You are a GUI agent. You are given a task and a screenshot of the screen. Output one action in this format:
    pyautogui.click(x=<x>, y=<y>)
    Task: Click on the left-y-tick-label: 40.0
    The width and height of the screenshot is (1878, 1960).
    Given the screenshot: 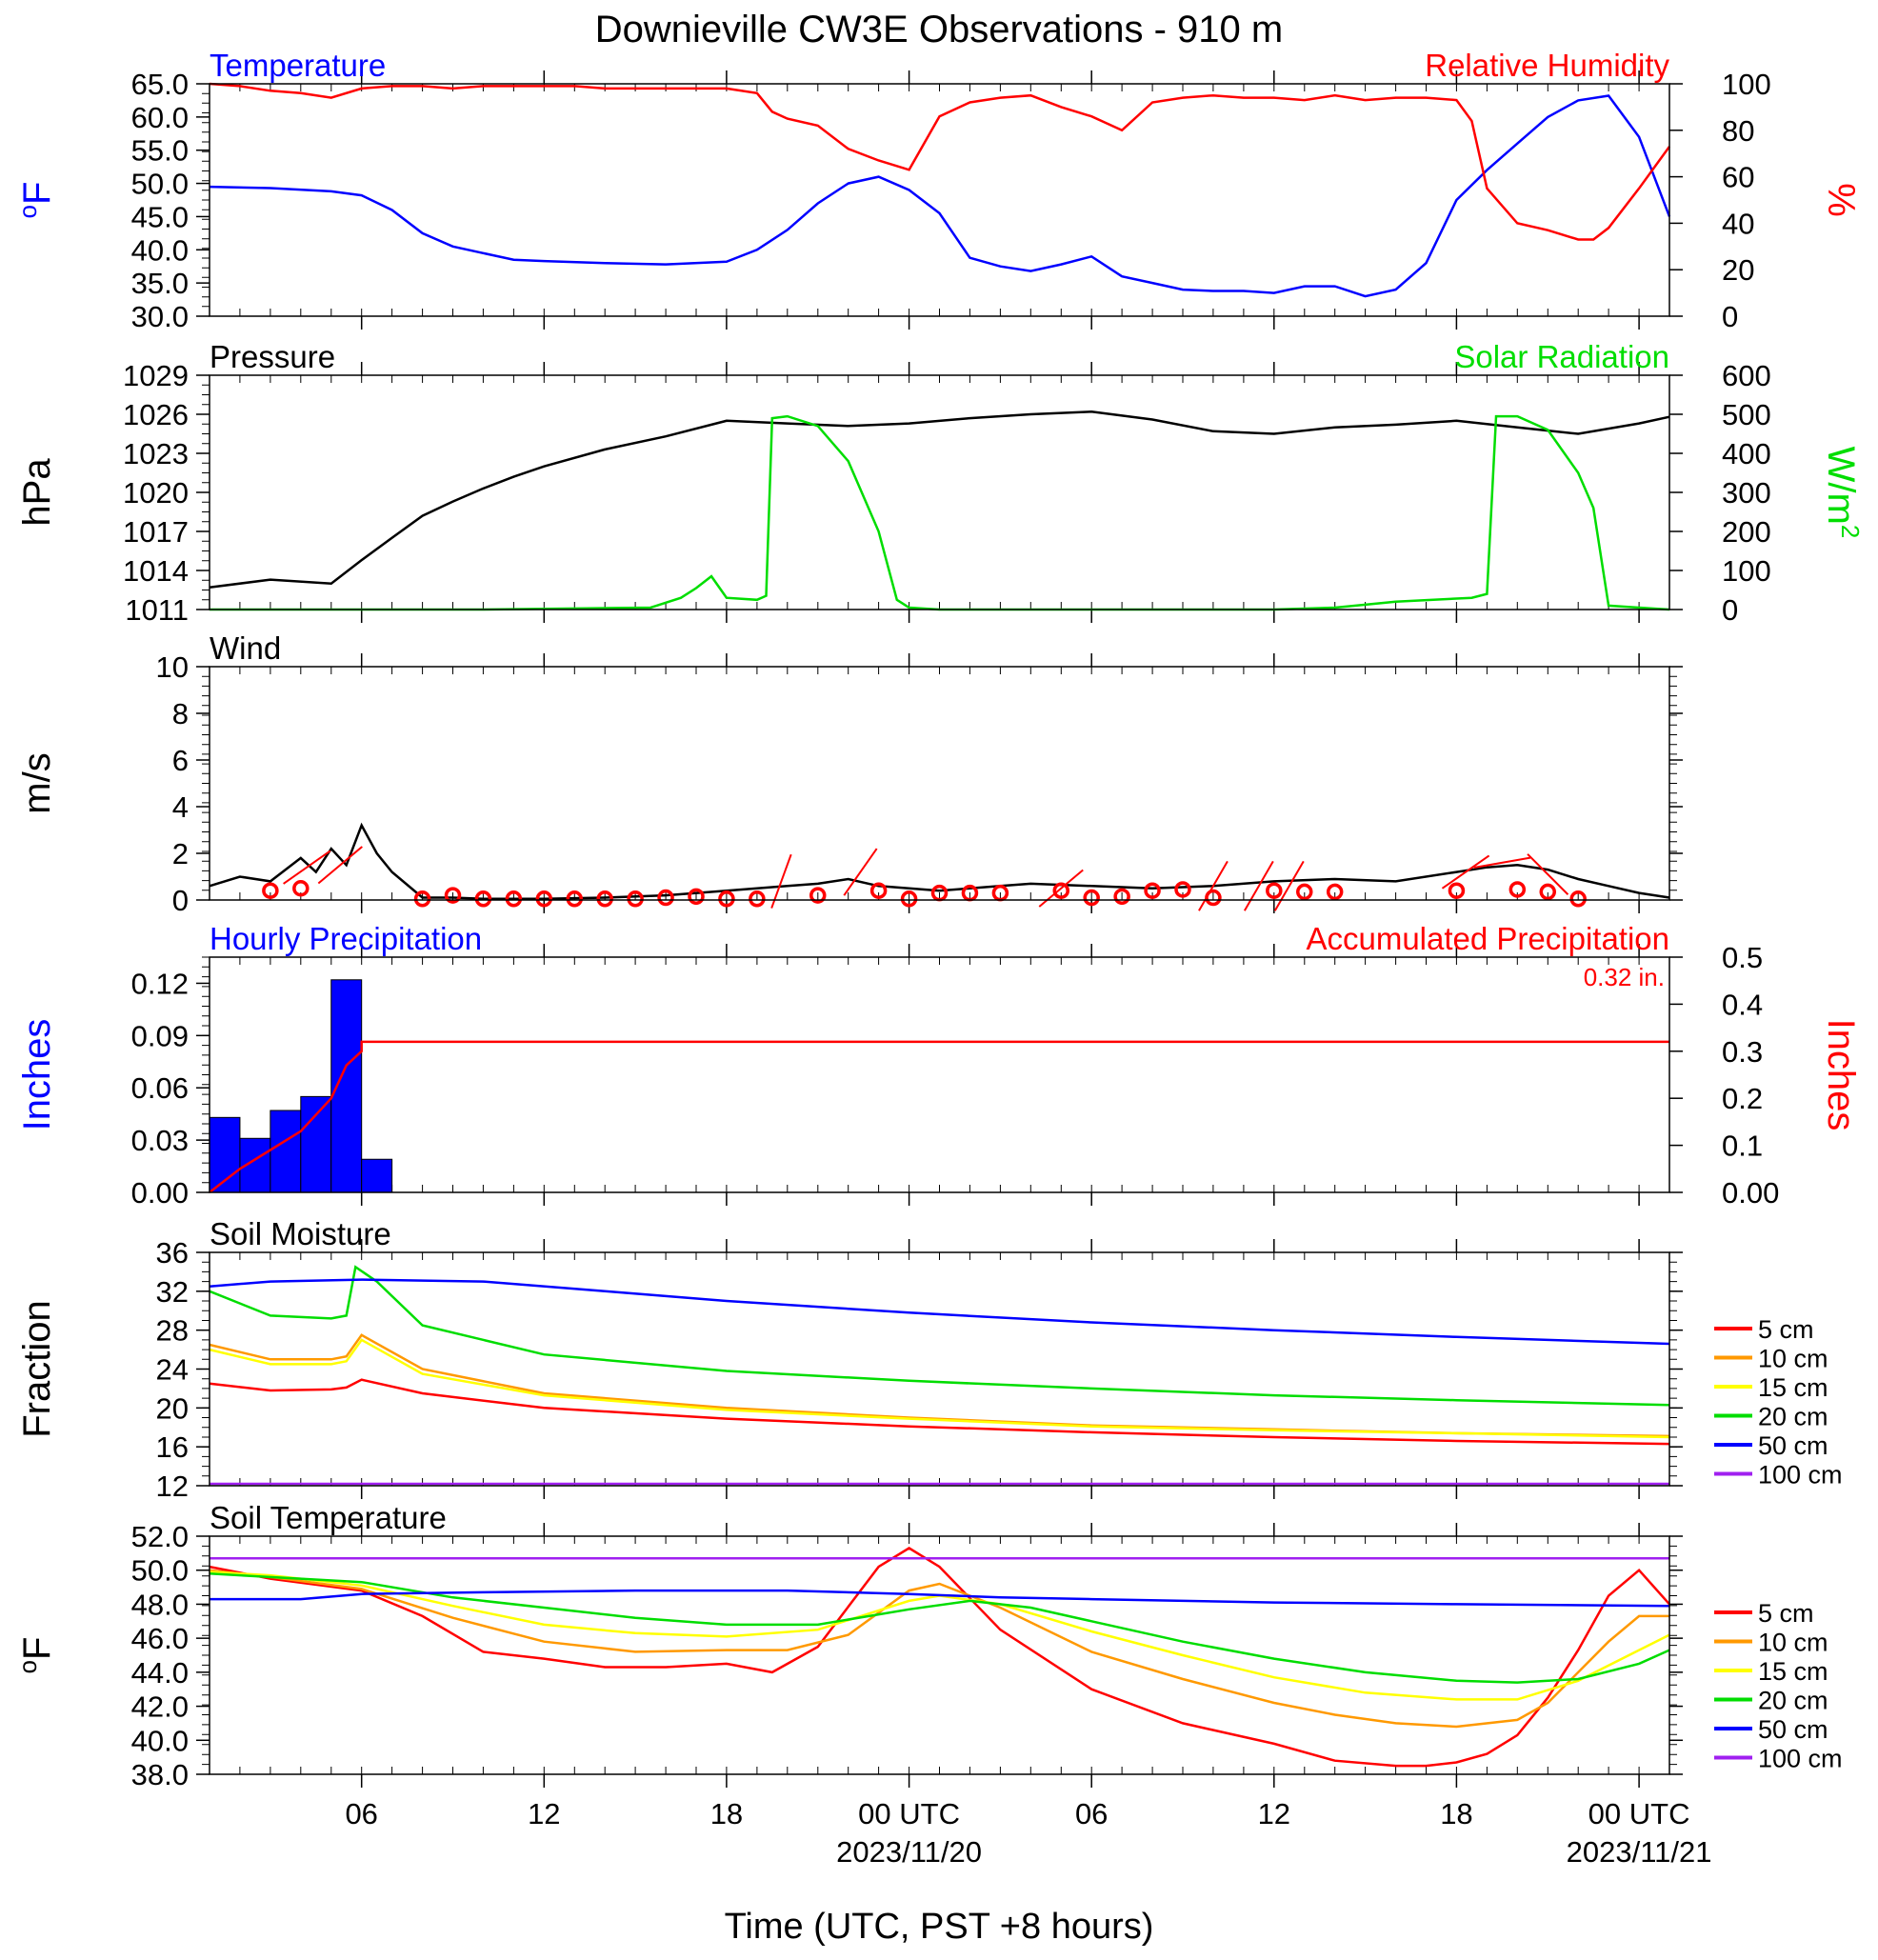 What is the action you would take?
    pyautogui.click(x=160, y=250)
    